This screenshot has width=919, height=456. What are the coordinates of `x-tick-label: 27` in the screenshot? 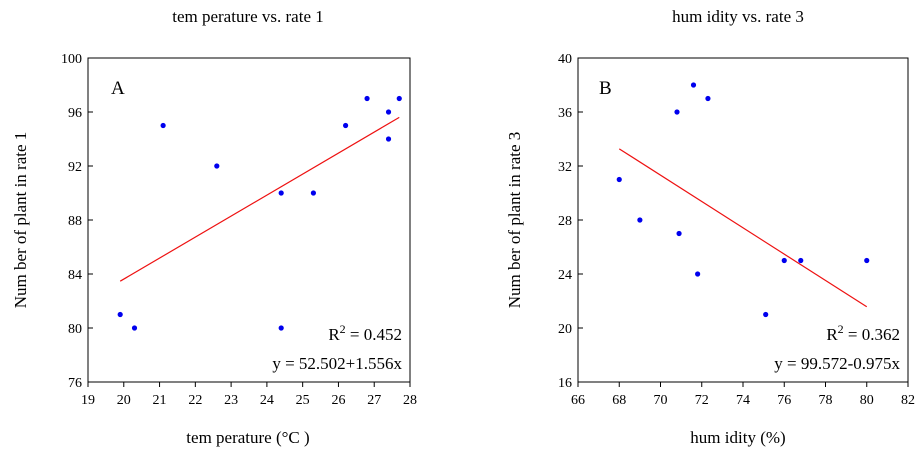 It's located at (374, 400).